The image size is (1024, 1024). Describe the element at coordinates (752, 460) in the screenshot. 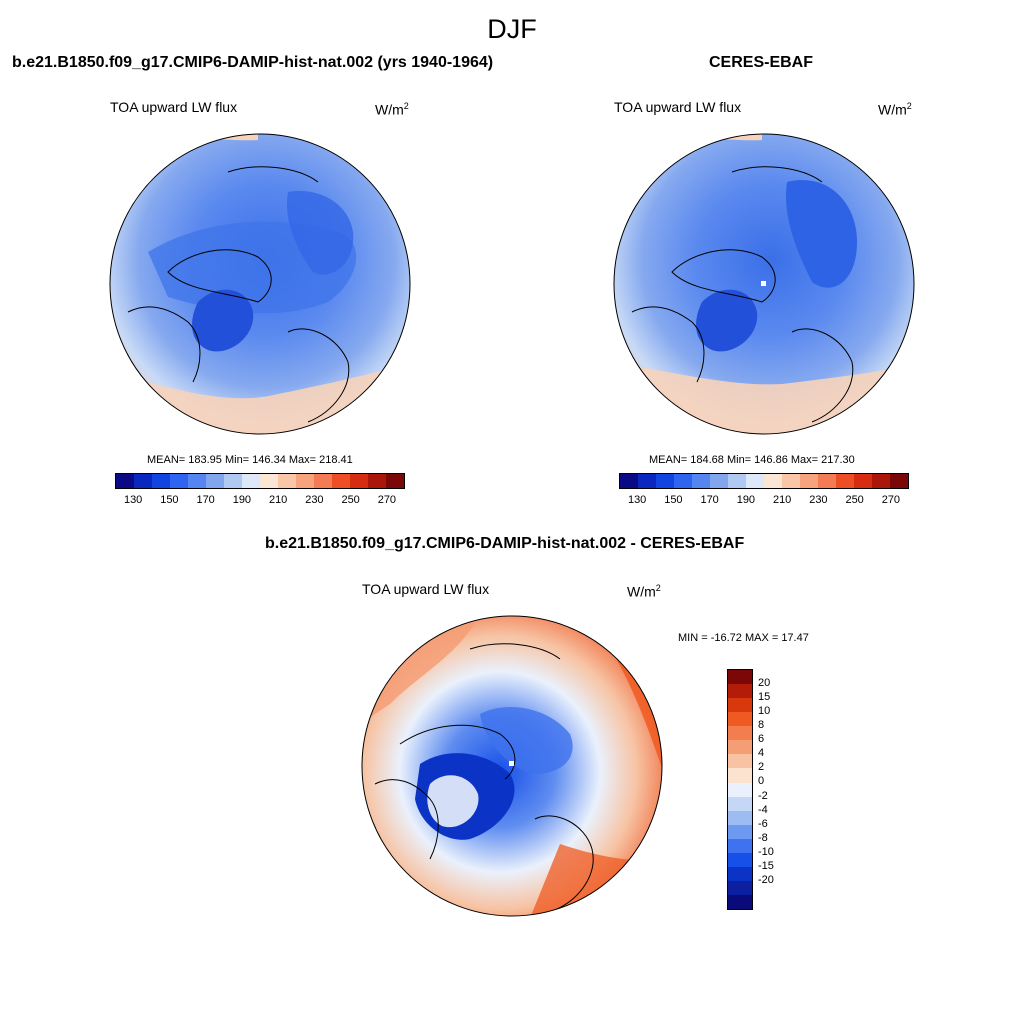

I see `panel2-stats: MEAN= 184.68 Min= 146.86 Max= 217.30` at that location.